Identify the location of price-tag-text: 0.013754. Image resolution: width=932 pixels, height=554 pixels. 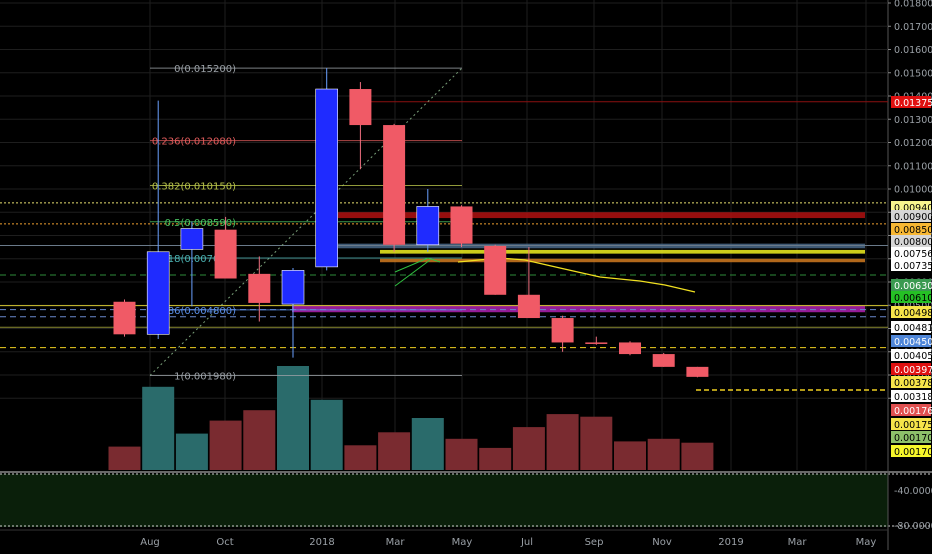
(913, 103).